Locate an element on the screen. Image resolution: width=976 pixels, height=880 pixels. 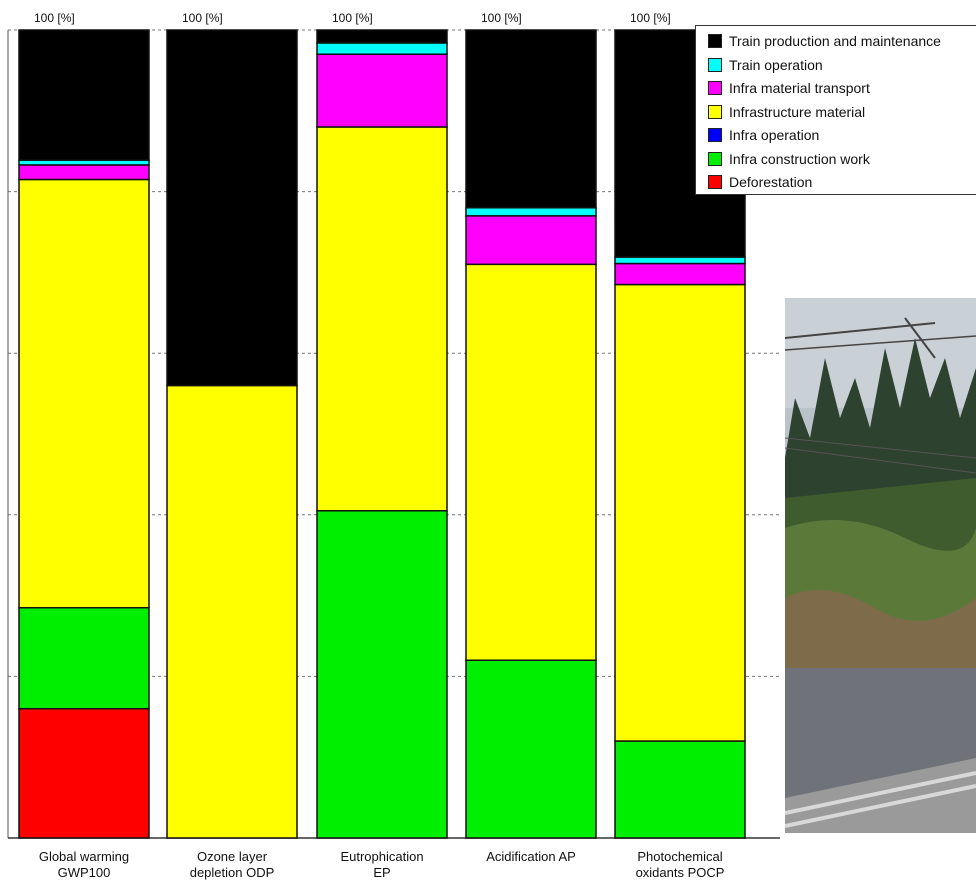
category-label: Acidification AP is located at coordinates (531, 856).